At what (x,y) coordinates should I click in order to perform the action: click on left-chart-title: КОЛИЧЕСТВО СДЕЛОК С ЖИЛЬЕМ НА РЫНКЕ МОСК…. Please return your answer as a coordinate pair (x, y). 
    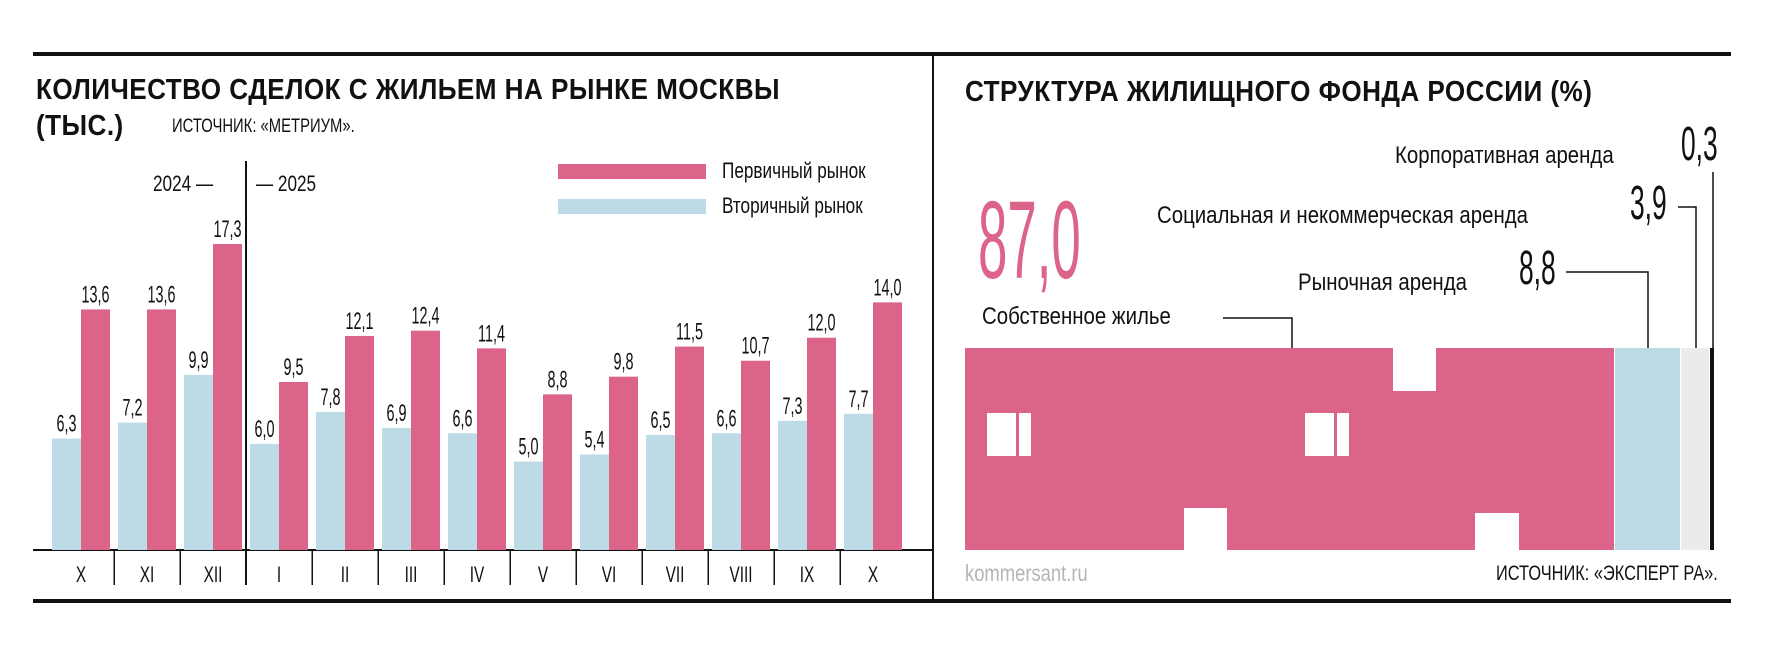
    Looking at the image, I should click on (408, 90).